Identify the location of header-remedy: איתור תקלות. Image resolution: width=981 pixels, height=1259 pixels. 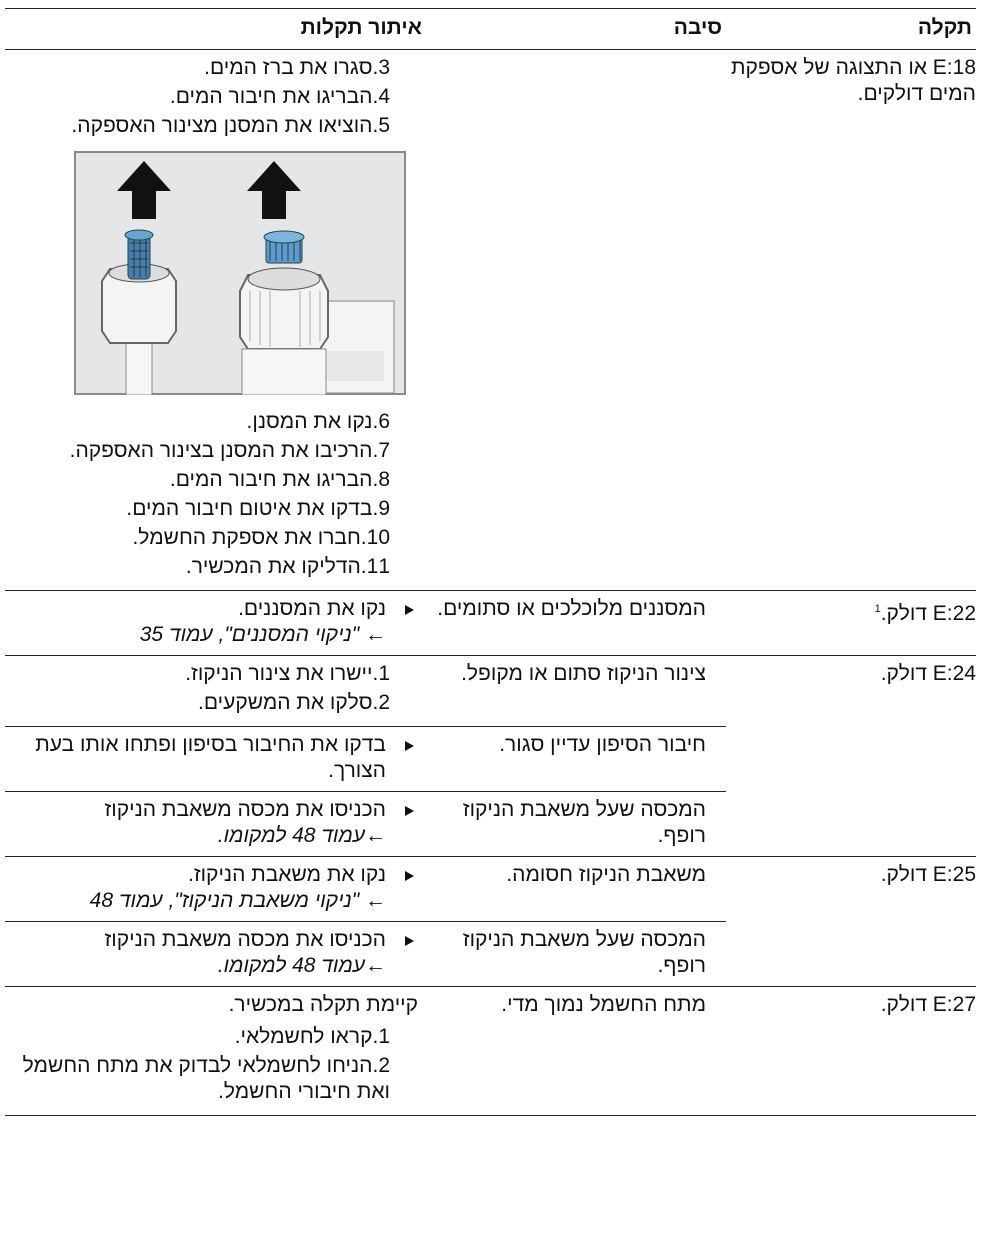
(215, 29).